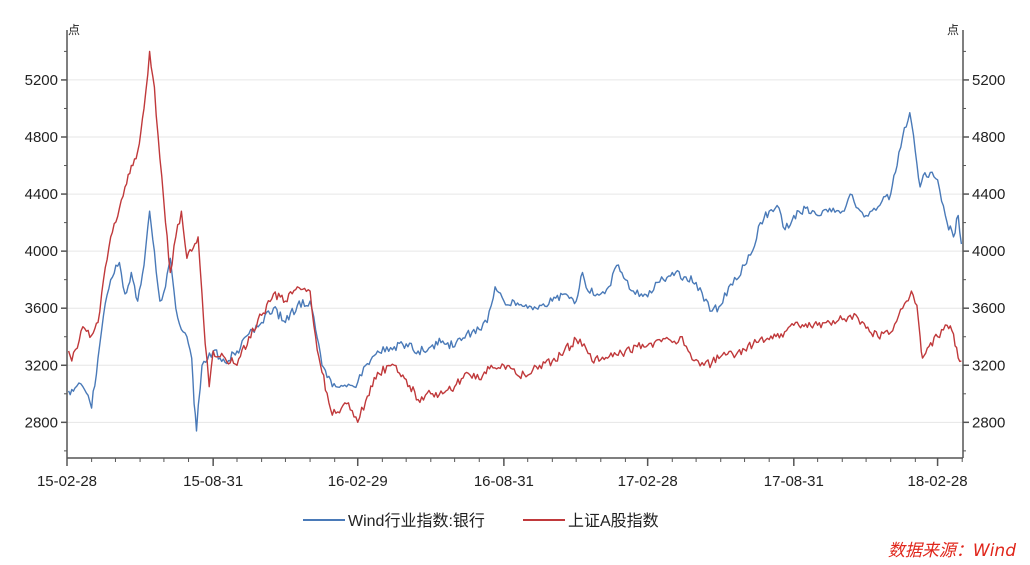 Image resolution: width=1030 pixels, height=565 pixels. What do you see at coordinates (988, 308) in the screenshot?
I see `y-tick-label-right: 3600` at bounding box center [988, 308].